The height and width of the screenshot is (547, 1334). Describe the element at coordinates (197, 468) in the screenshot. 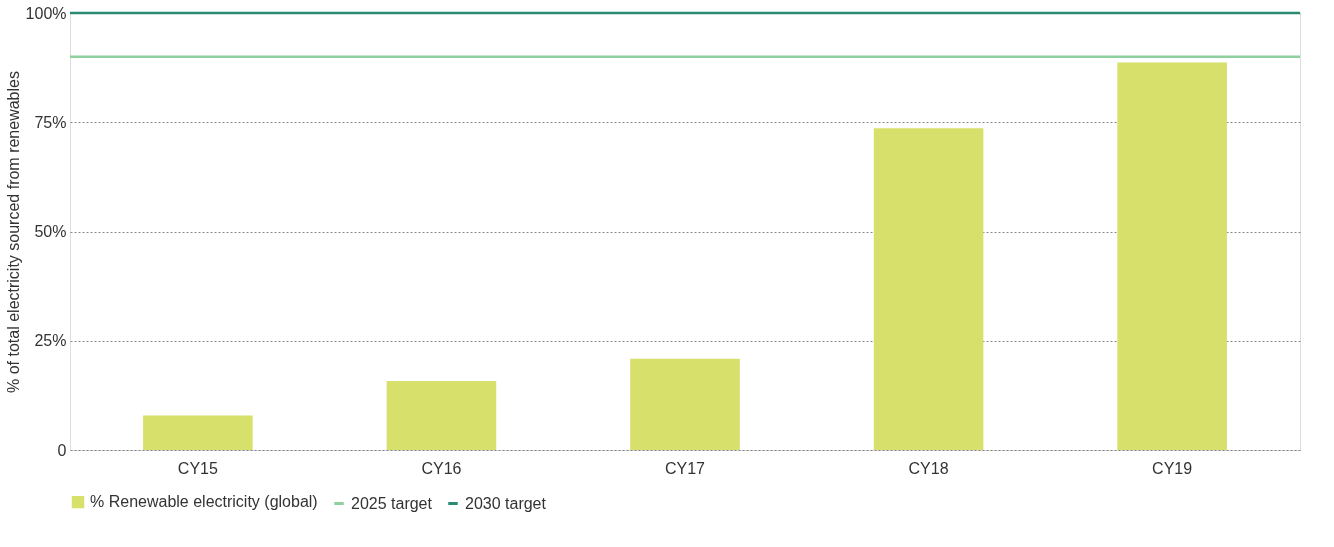

I see `x-tick-label: CY15` at that location.